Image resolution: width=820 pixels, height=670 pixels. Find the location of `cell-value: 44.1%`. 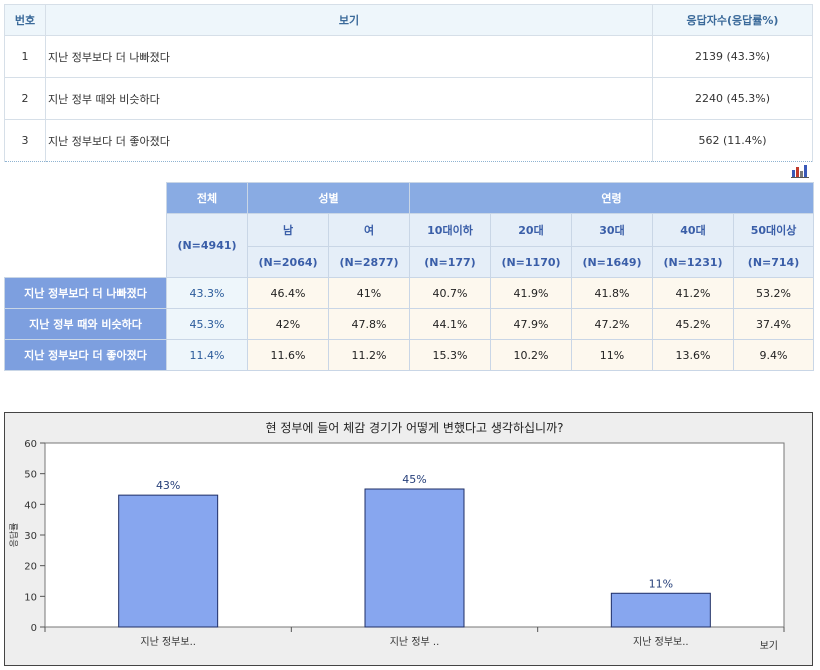

cell-value: 44.1% is located at coordinates (450, 324).